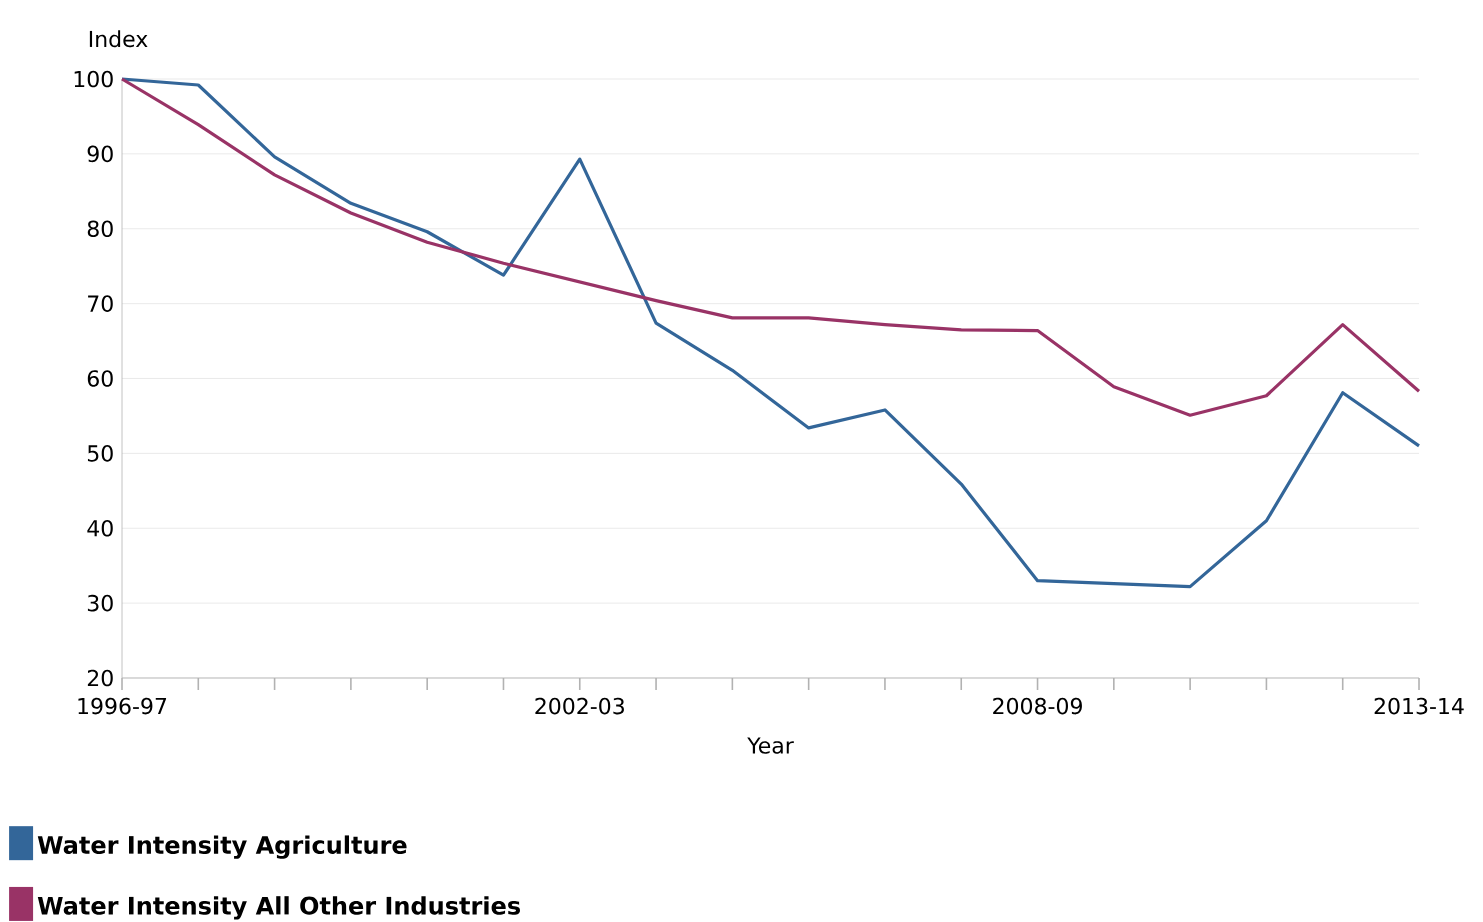  Describe the element at coordinates (100, 603) in the screenshot. I see `y-tick-label: 30` at that location.